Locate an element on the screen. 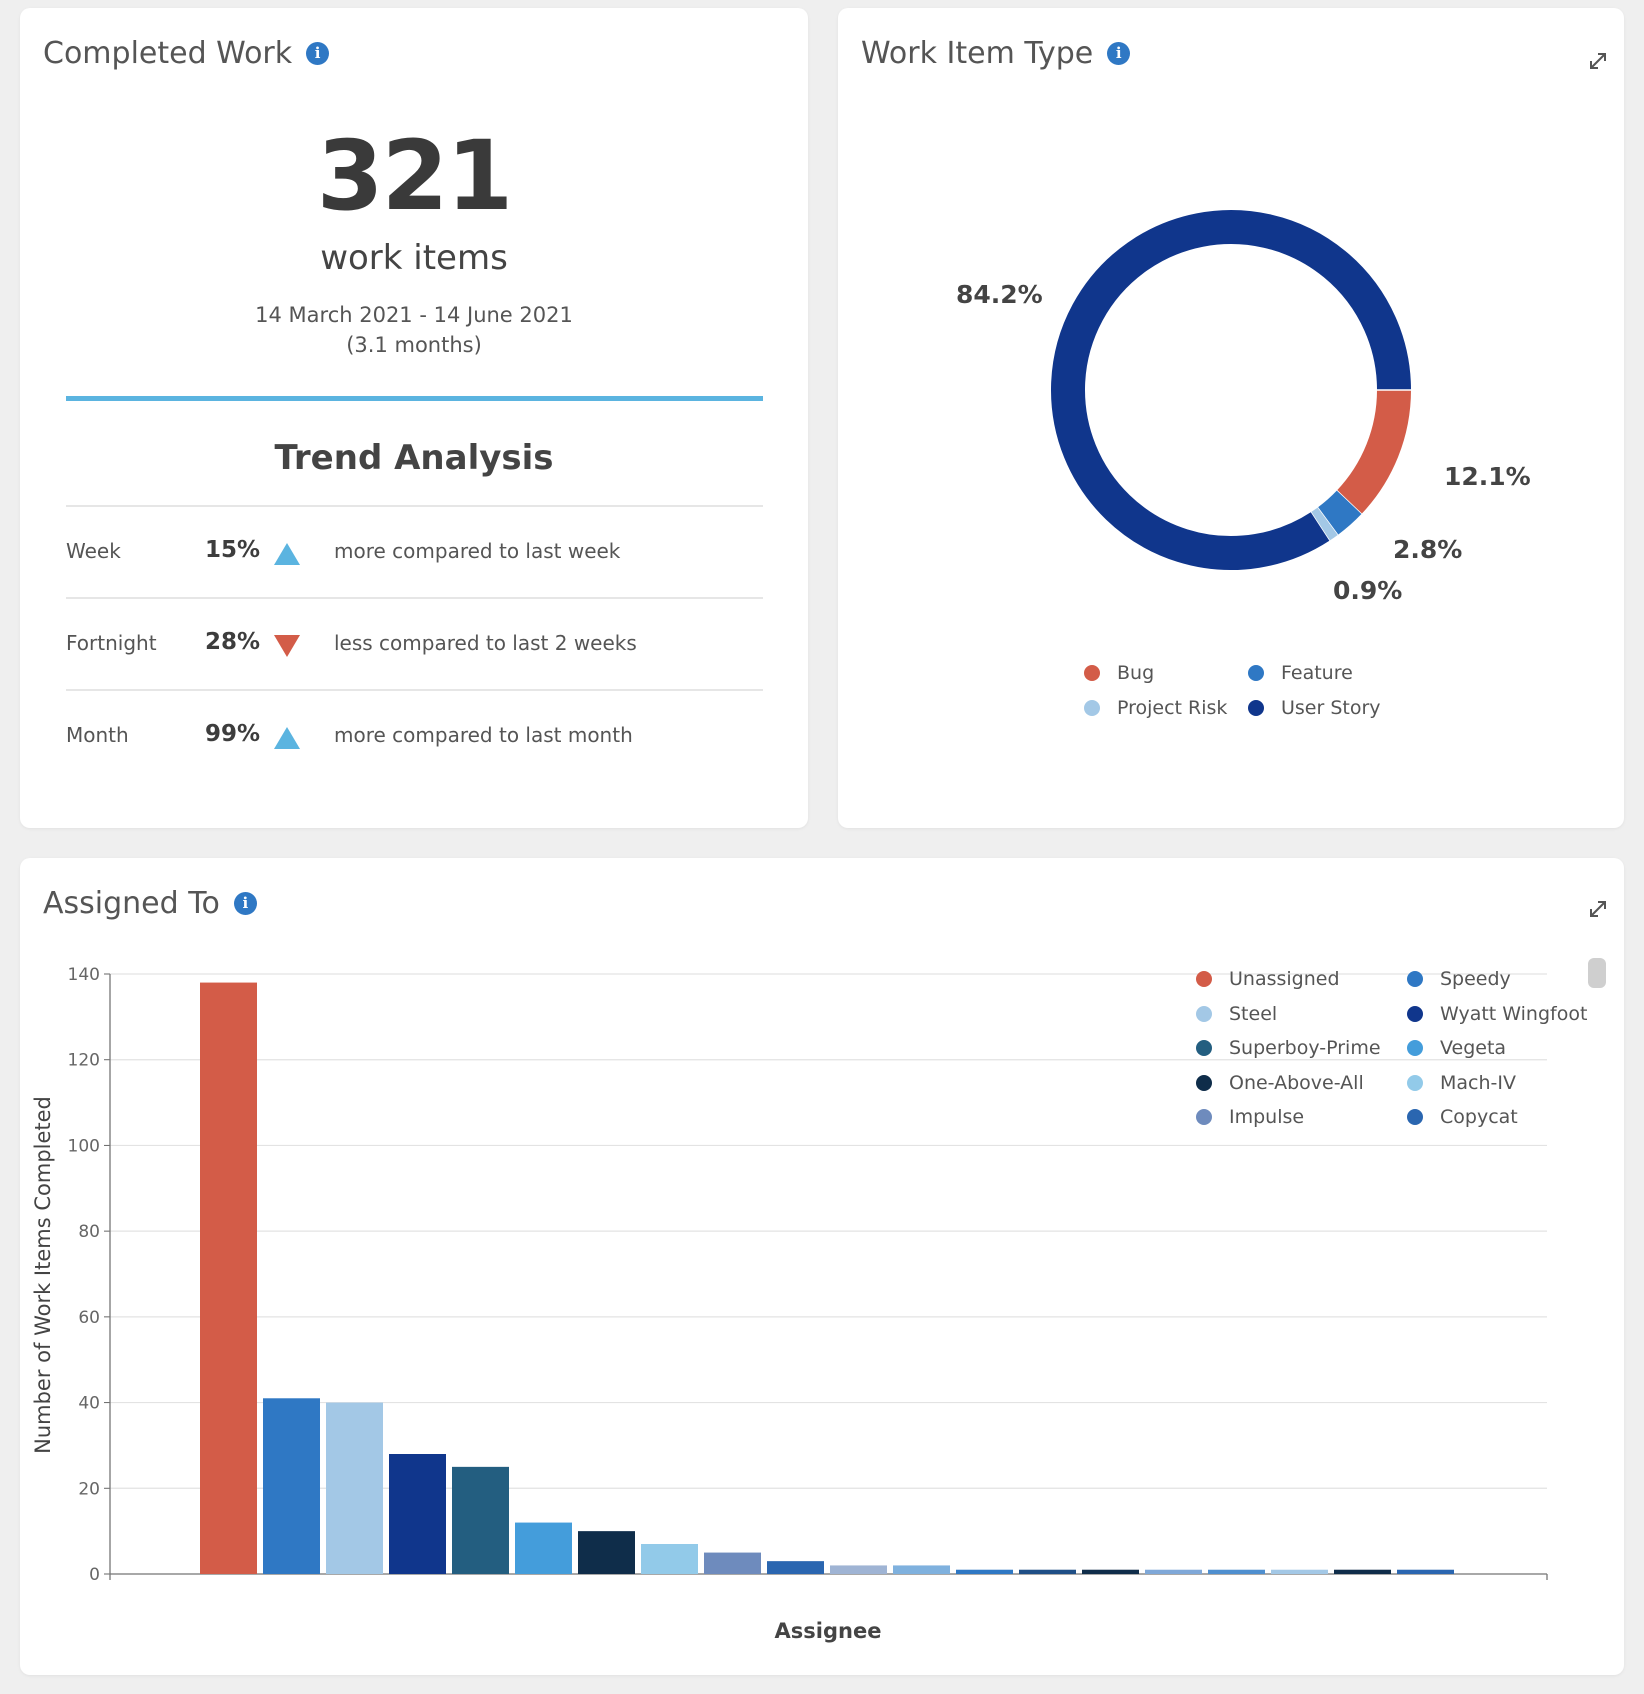  legend-label: Feature is located at coordinates (1317, 673).